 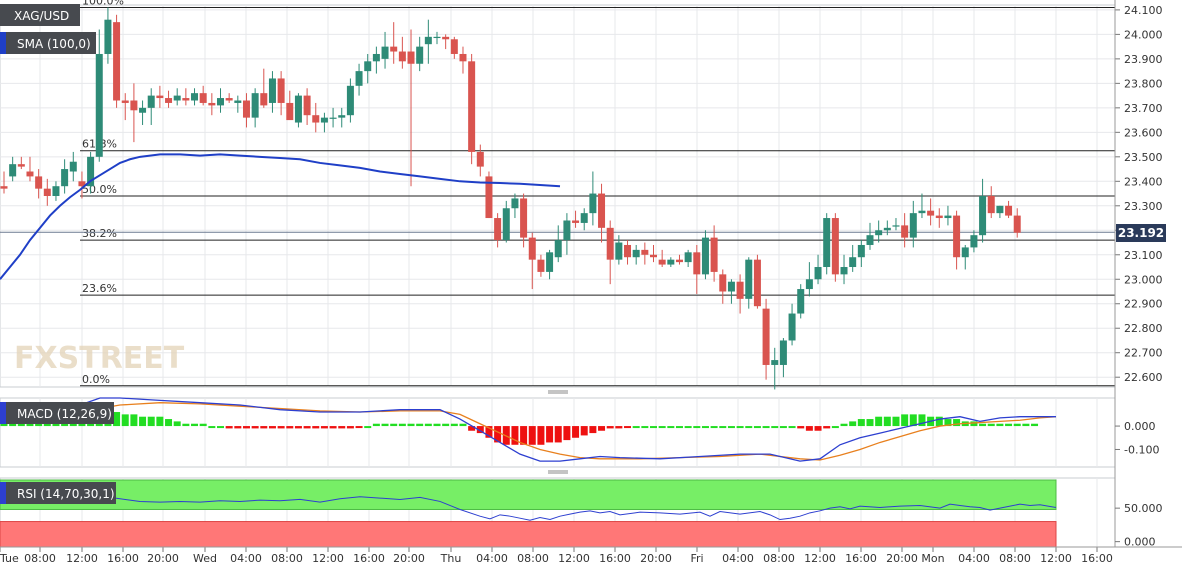 What do you see at coordinates (57, 413) in the screenshot?
I see `macd-label: MACD (12,26,9)` at bounding box center [57, 413].